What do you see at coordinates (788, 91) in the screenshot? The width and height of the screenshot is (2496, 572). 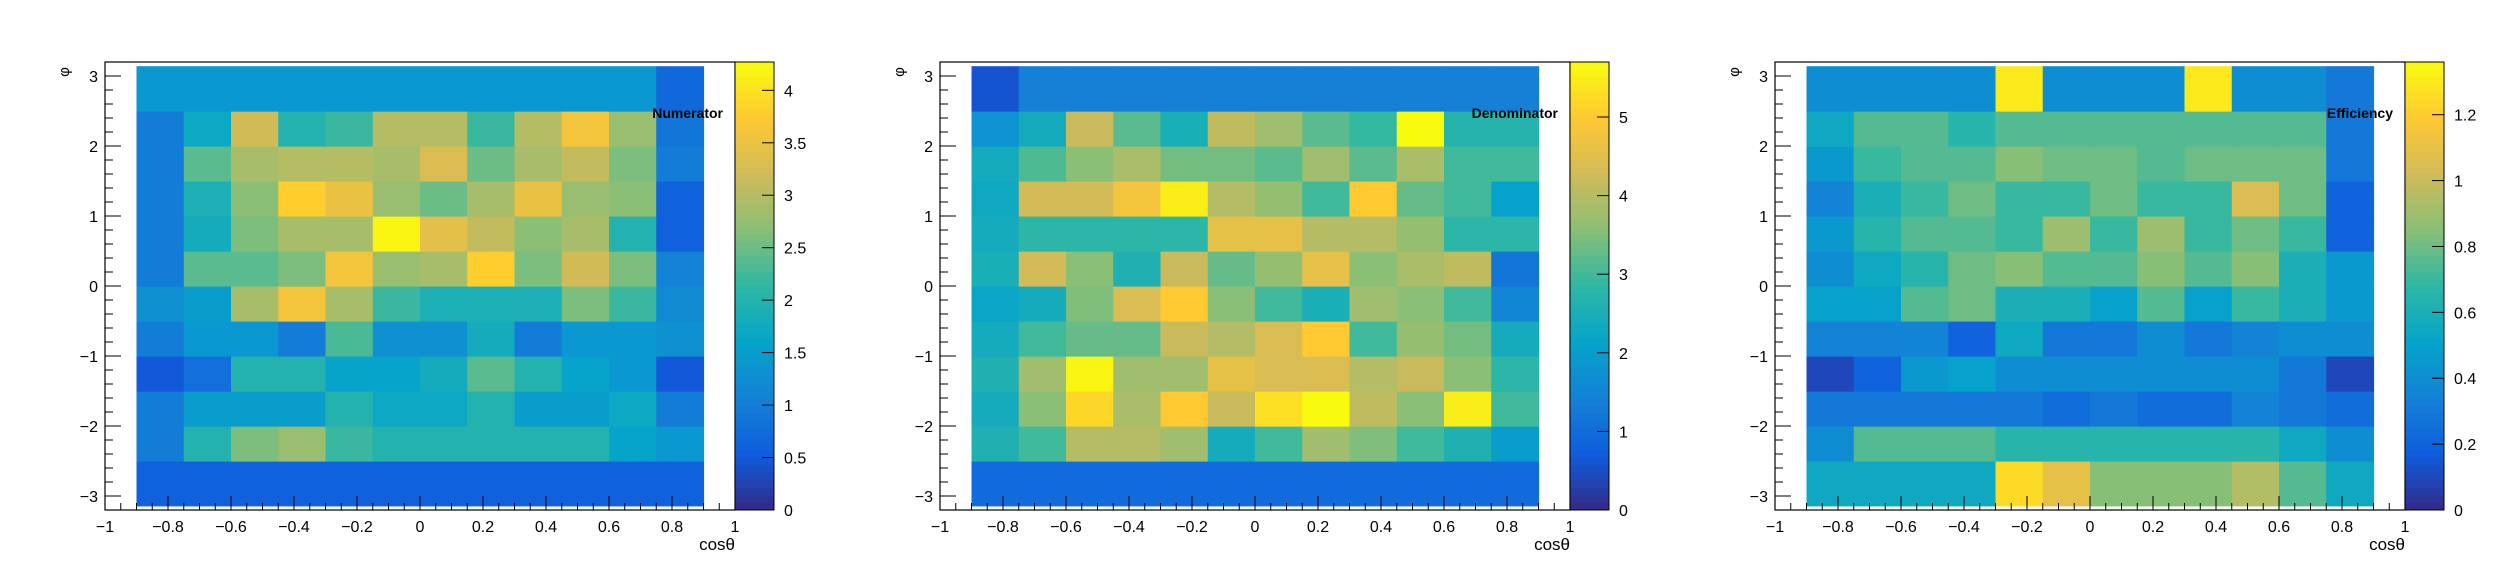 I see `numerator-color-scale-tick-label: 4` at bounding box center [788, 91].